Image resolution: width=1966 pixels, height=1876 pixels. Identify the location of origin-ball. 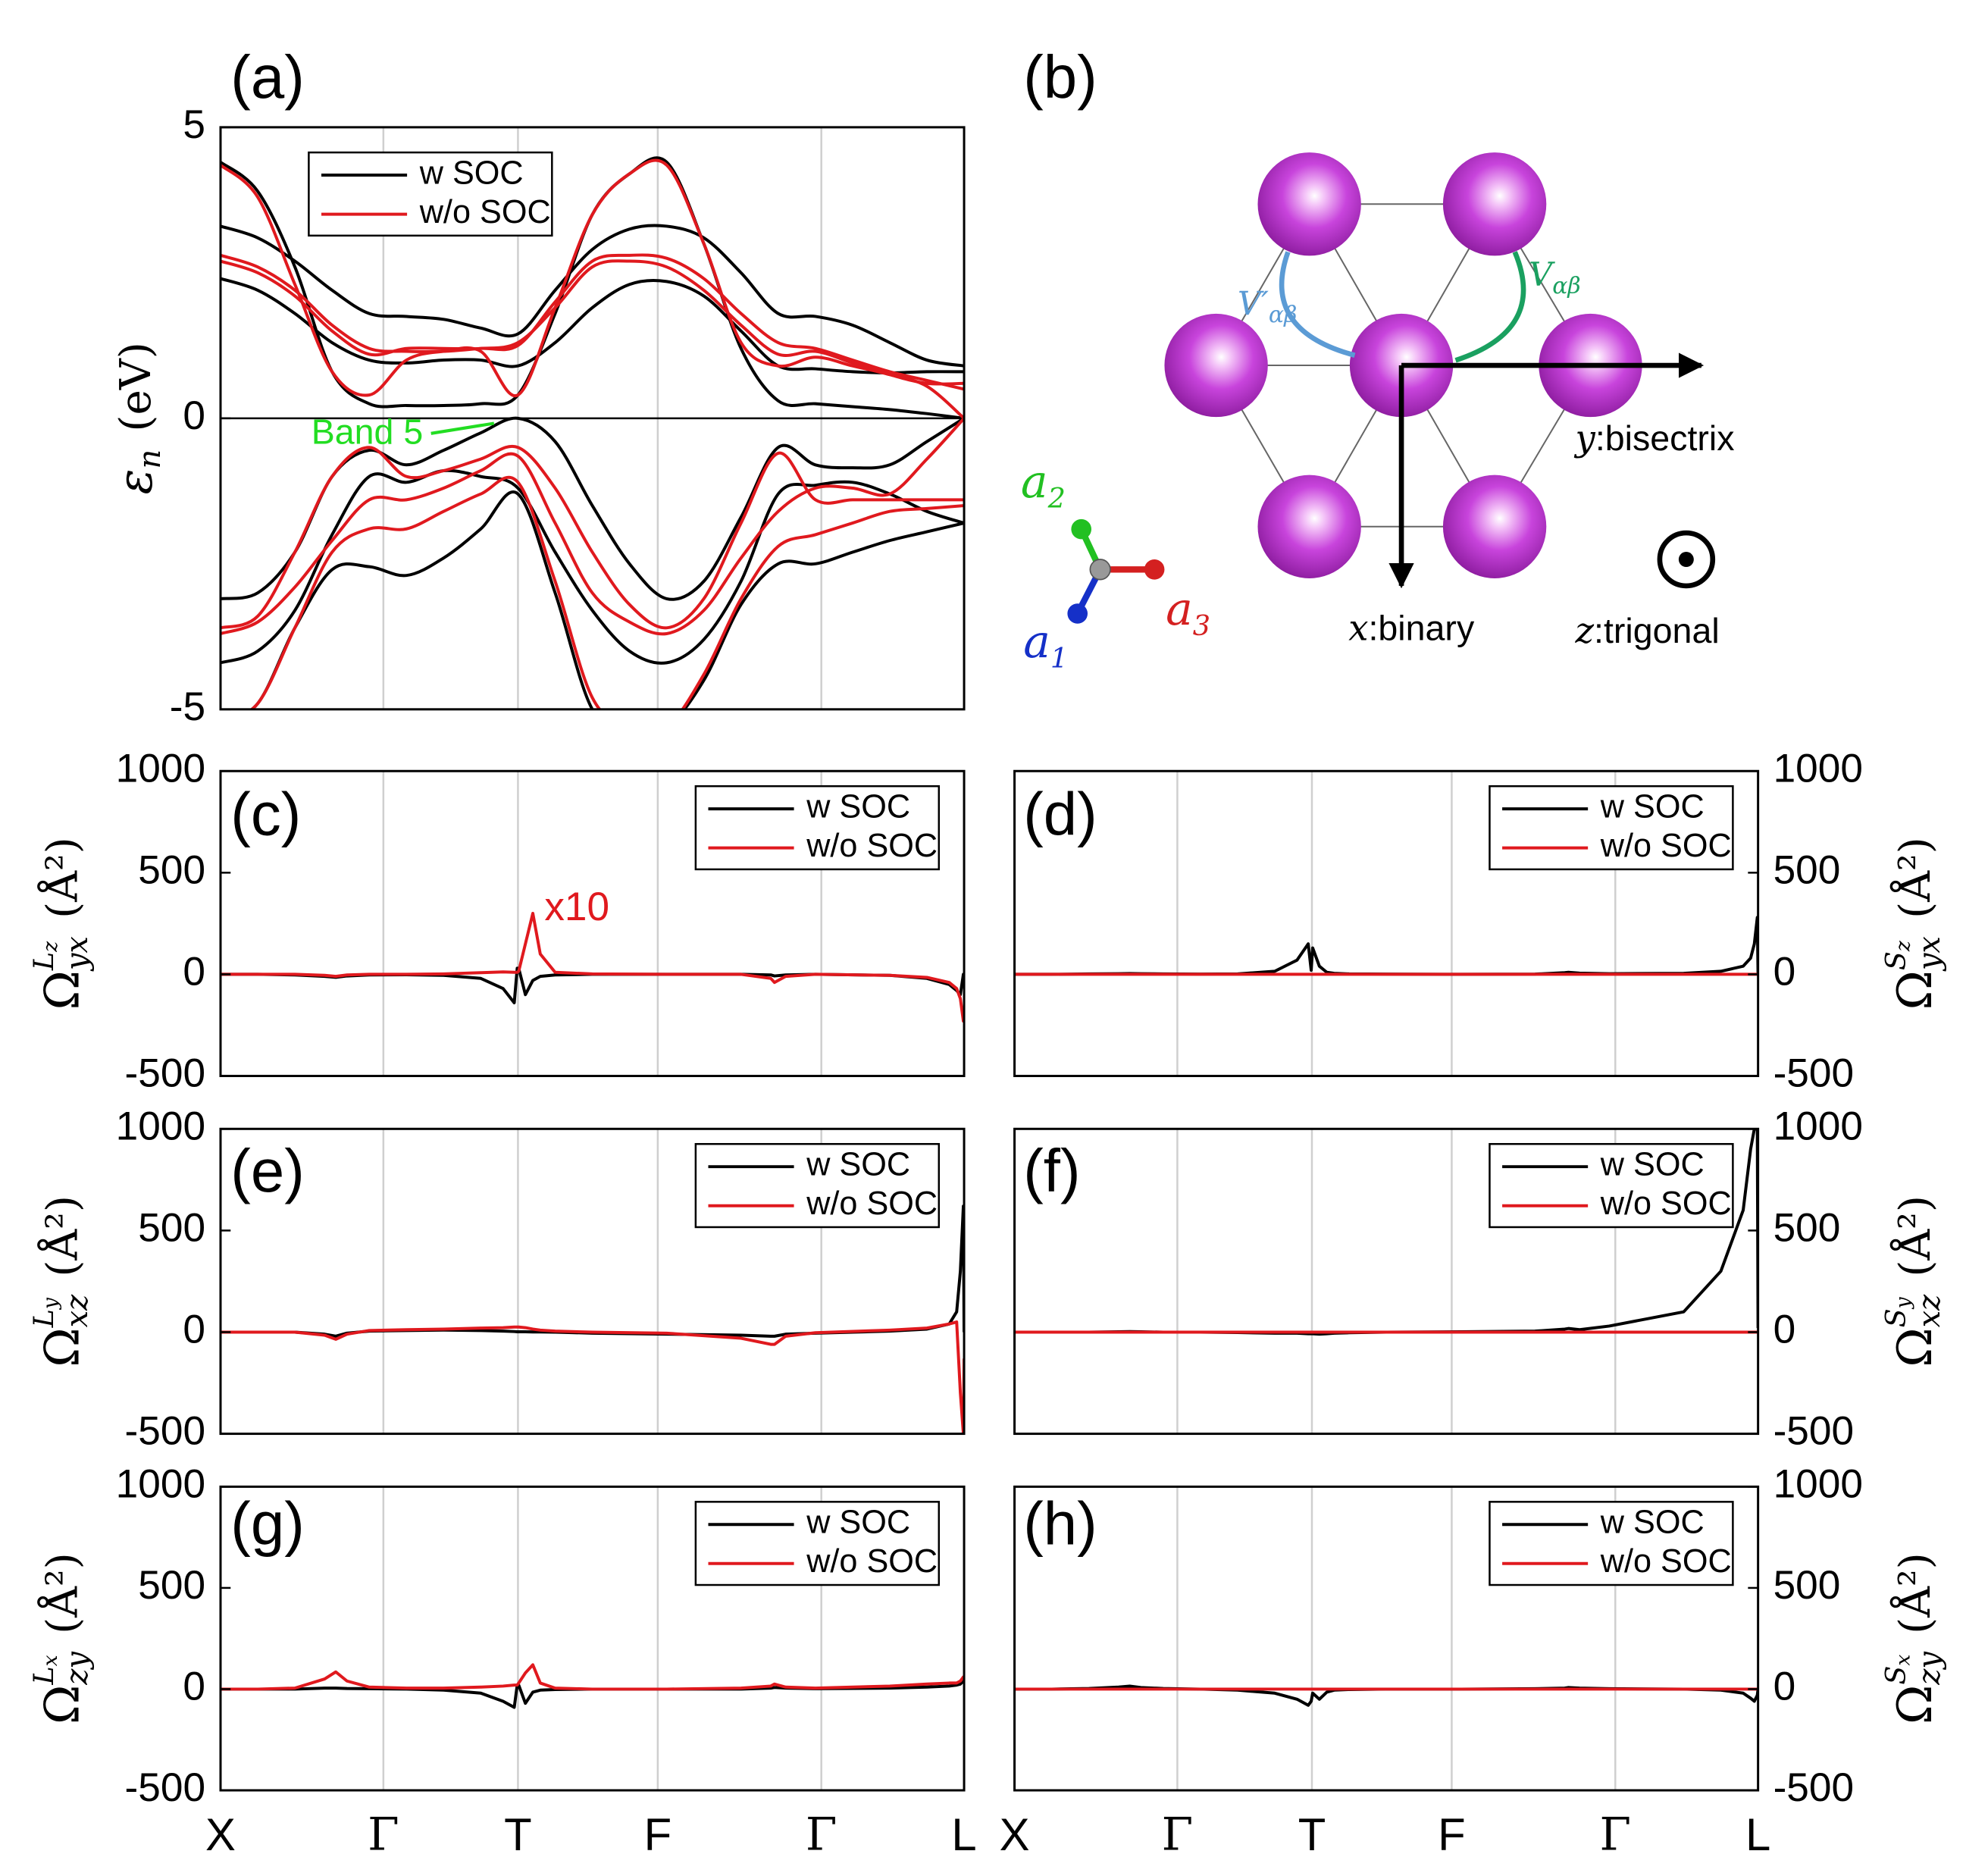
(1100, 570).